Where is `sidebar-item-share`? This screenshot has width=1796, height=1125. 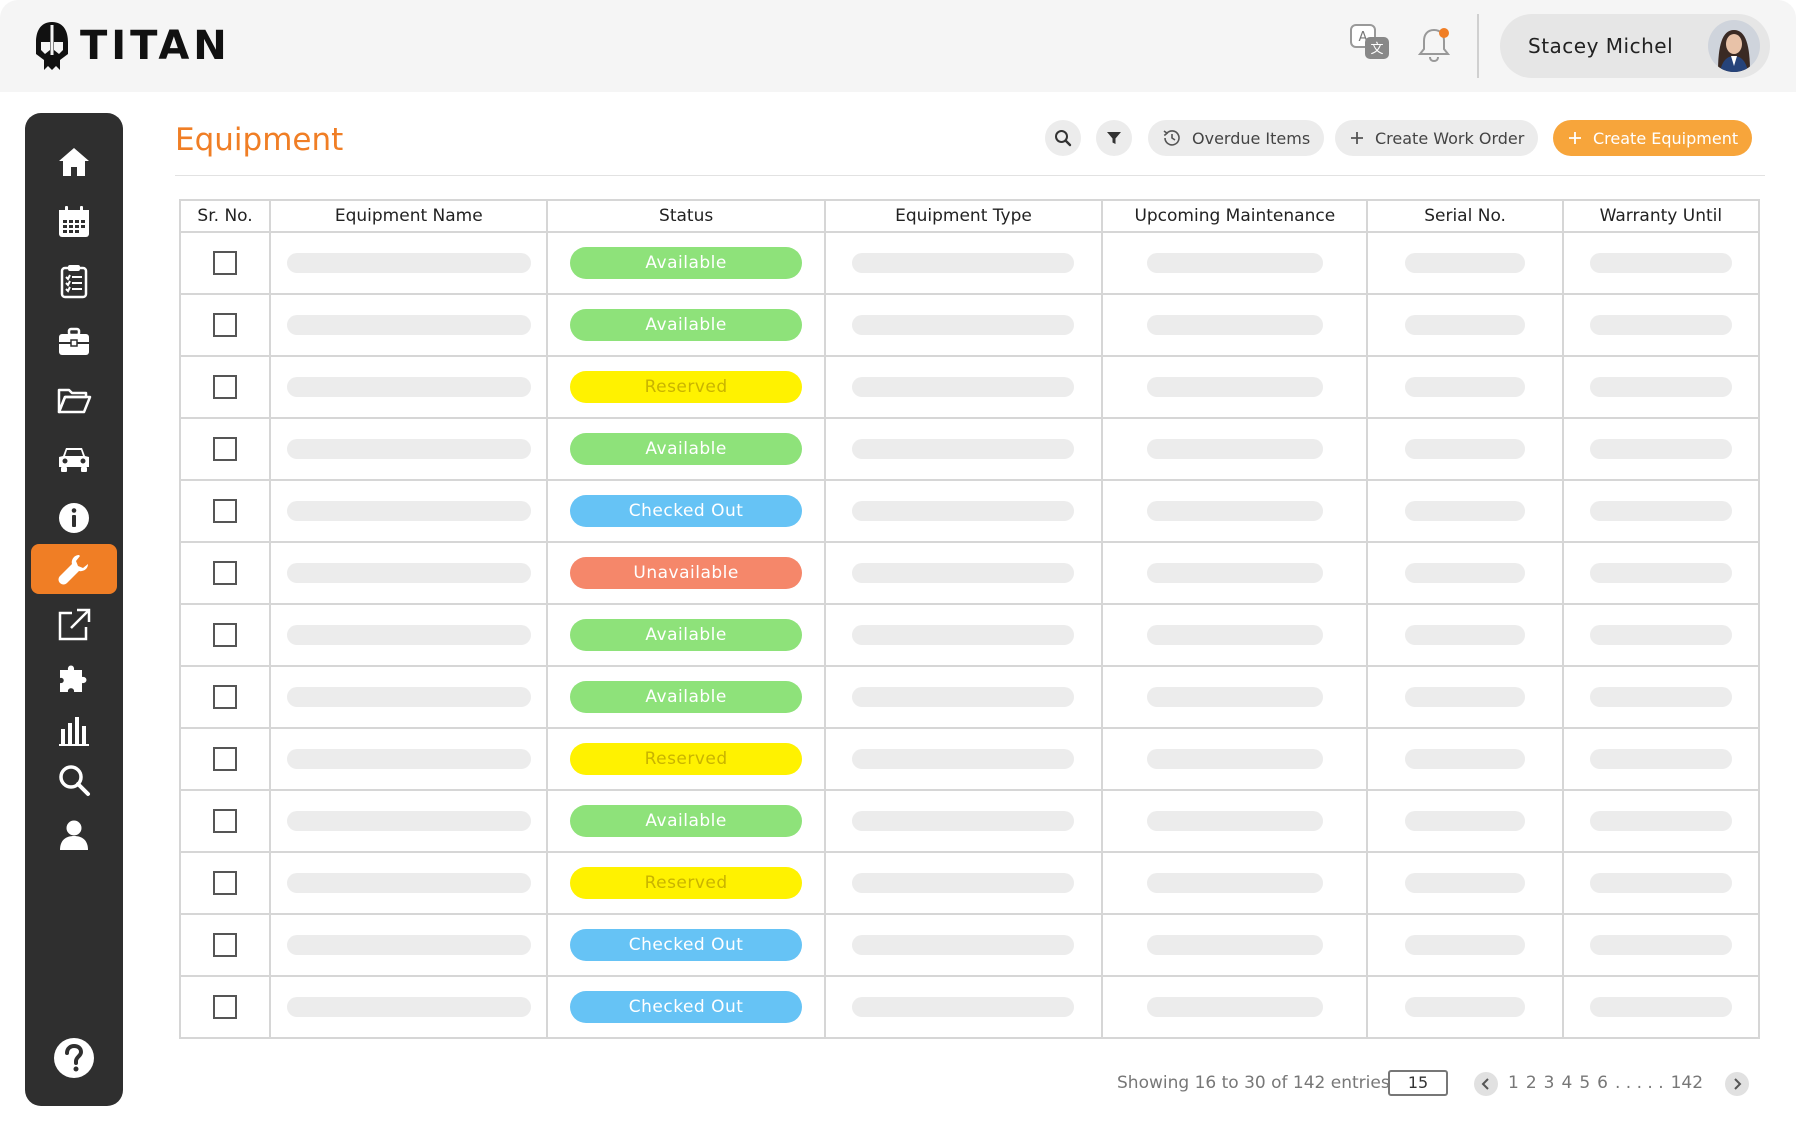
sidebar-item-share is located at coordinates (74, 625).